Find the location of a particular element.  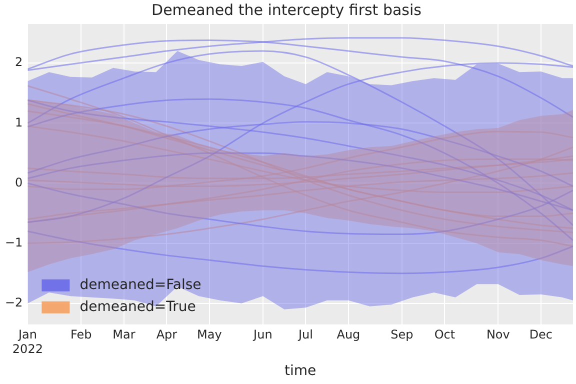

x-tick-label: Aug is located at coordinates (348, 335).